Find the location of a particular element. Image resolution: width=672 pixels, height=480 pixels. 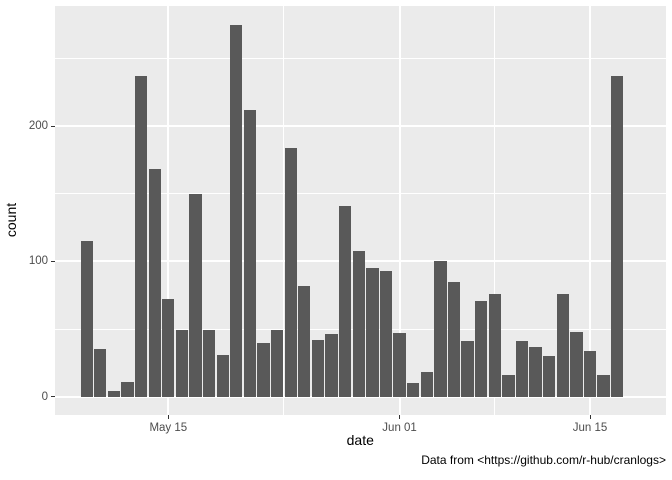

y-tick-label: 200 is located at coordinates (38, 126).